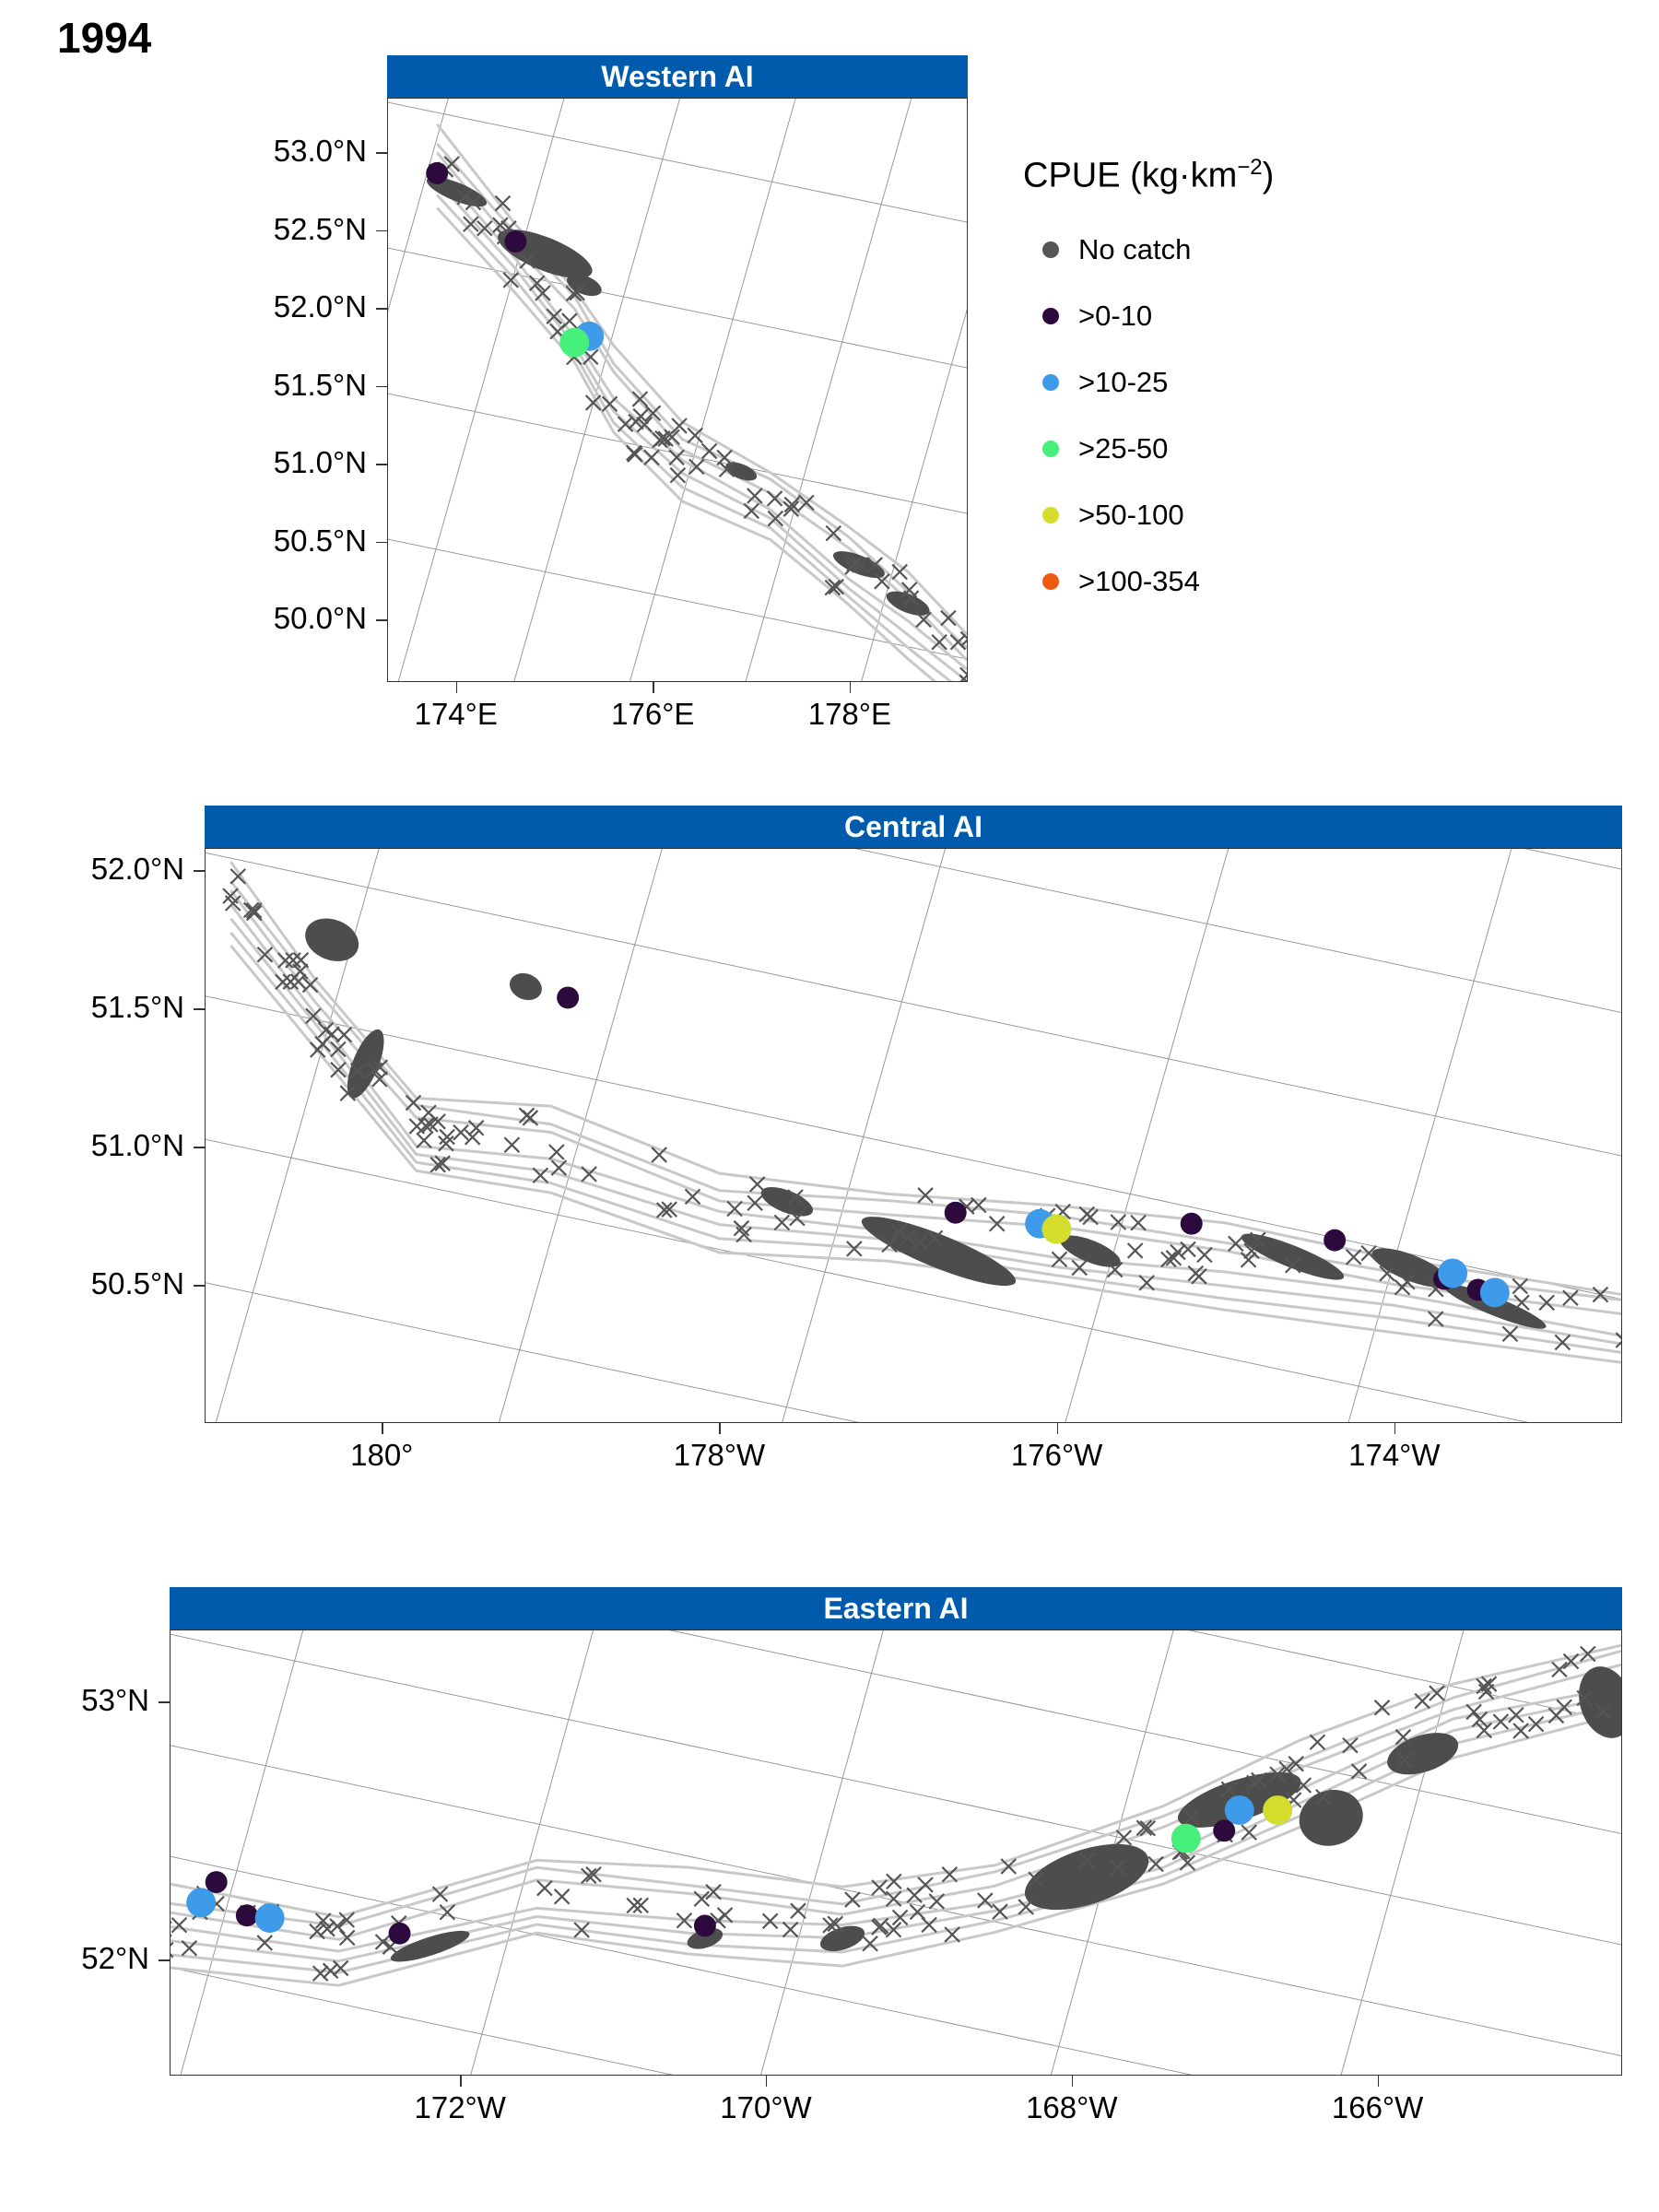 This screenshot has height=2212, width=1659. Describe the element at coordinates (1149, 175) in the screenshot. I see `legend-title: CPUE (kg·km−2)` at that location.